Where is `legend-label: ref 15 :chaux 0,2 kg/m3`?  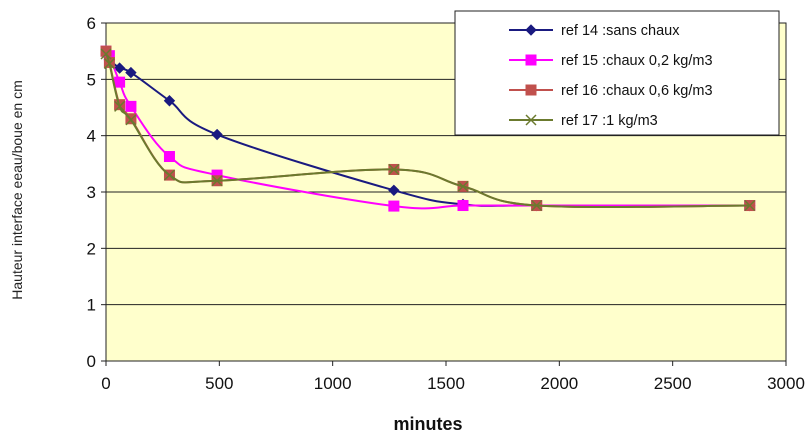 legend-label: ref 15 :chaux 0,2 kg/m3 is located at coordinates (637, 61).